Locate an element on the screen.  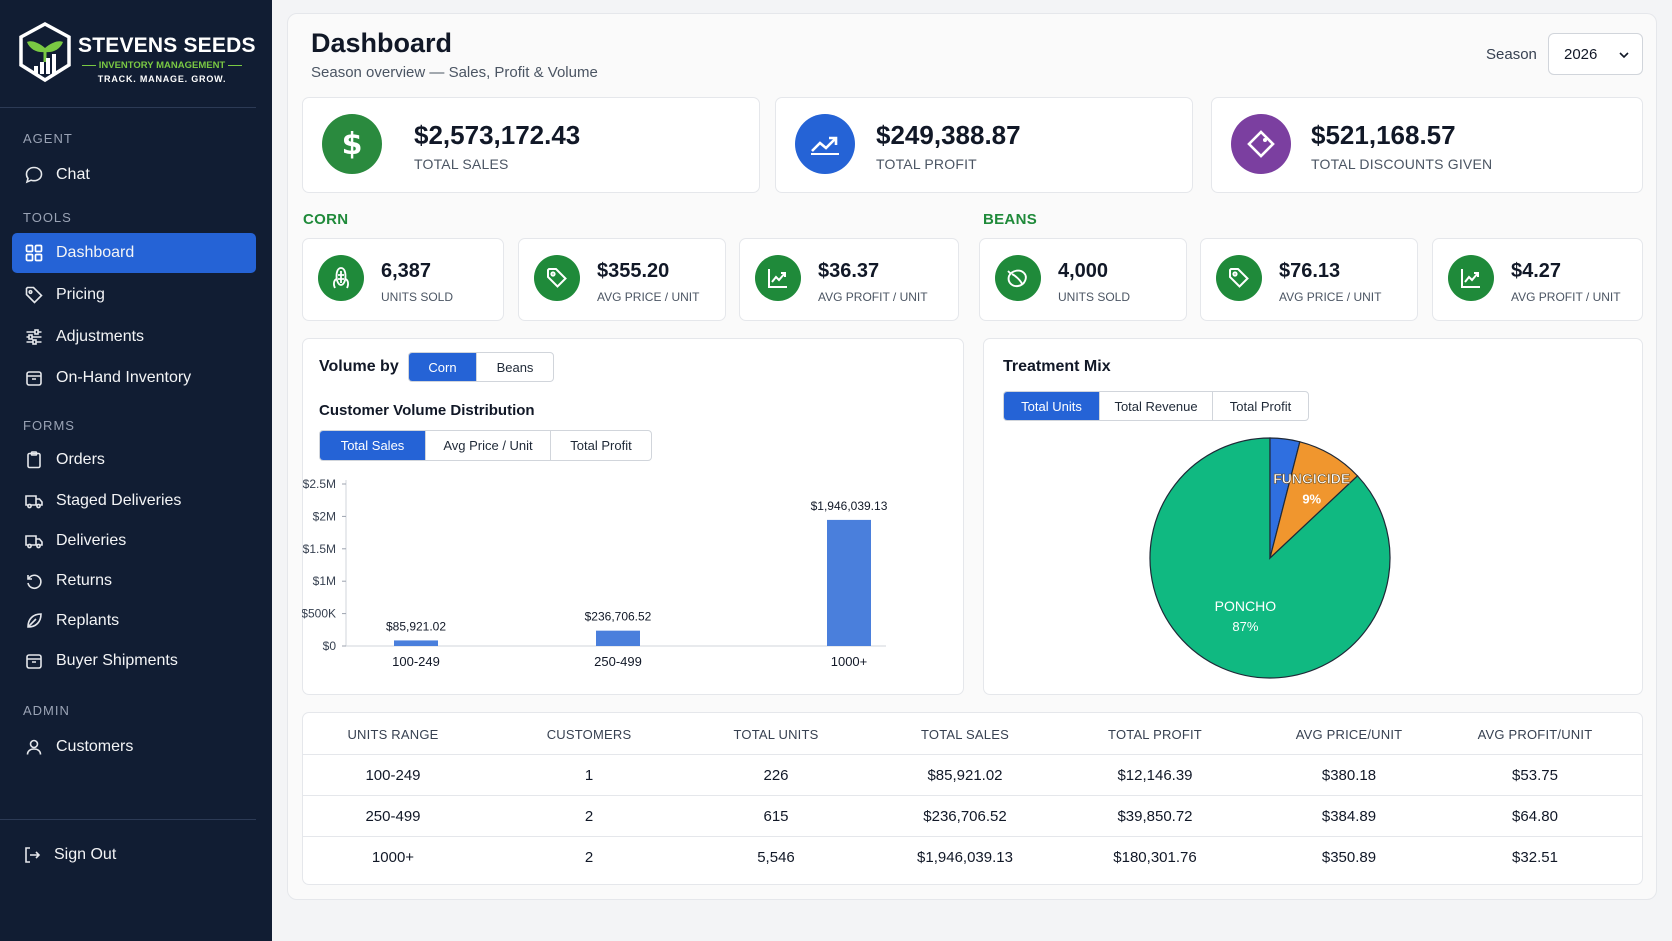
table-cell: $32.51 is located at coordinates (1535, 857).